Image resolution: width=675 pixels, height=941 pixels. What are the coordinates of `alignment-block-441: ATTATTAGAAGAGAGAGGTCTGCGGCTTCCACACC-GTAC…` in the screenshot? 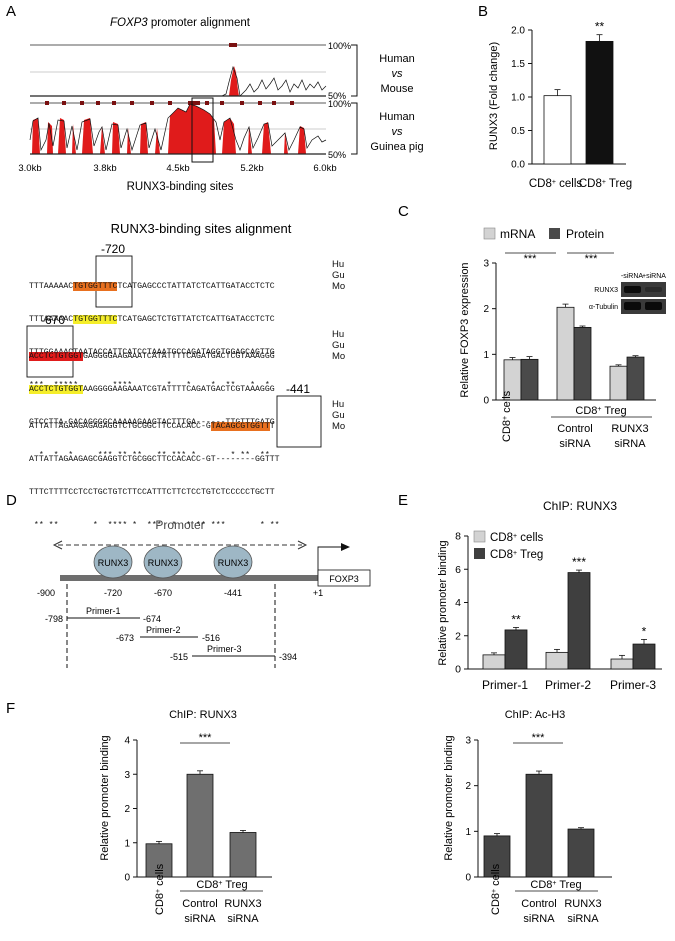 It's located at (154, 470).